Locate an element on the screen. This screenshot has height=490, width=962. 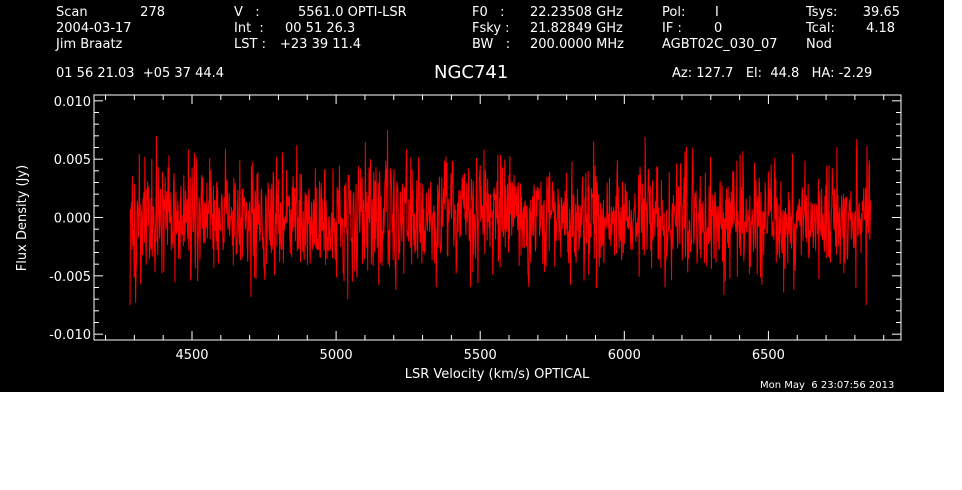
scan-label: Scan is located at coordinates (72, 12).